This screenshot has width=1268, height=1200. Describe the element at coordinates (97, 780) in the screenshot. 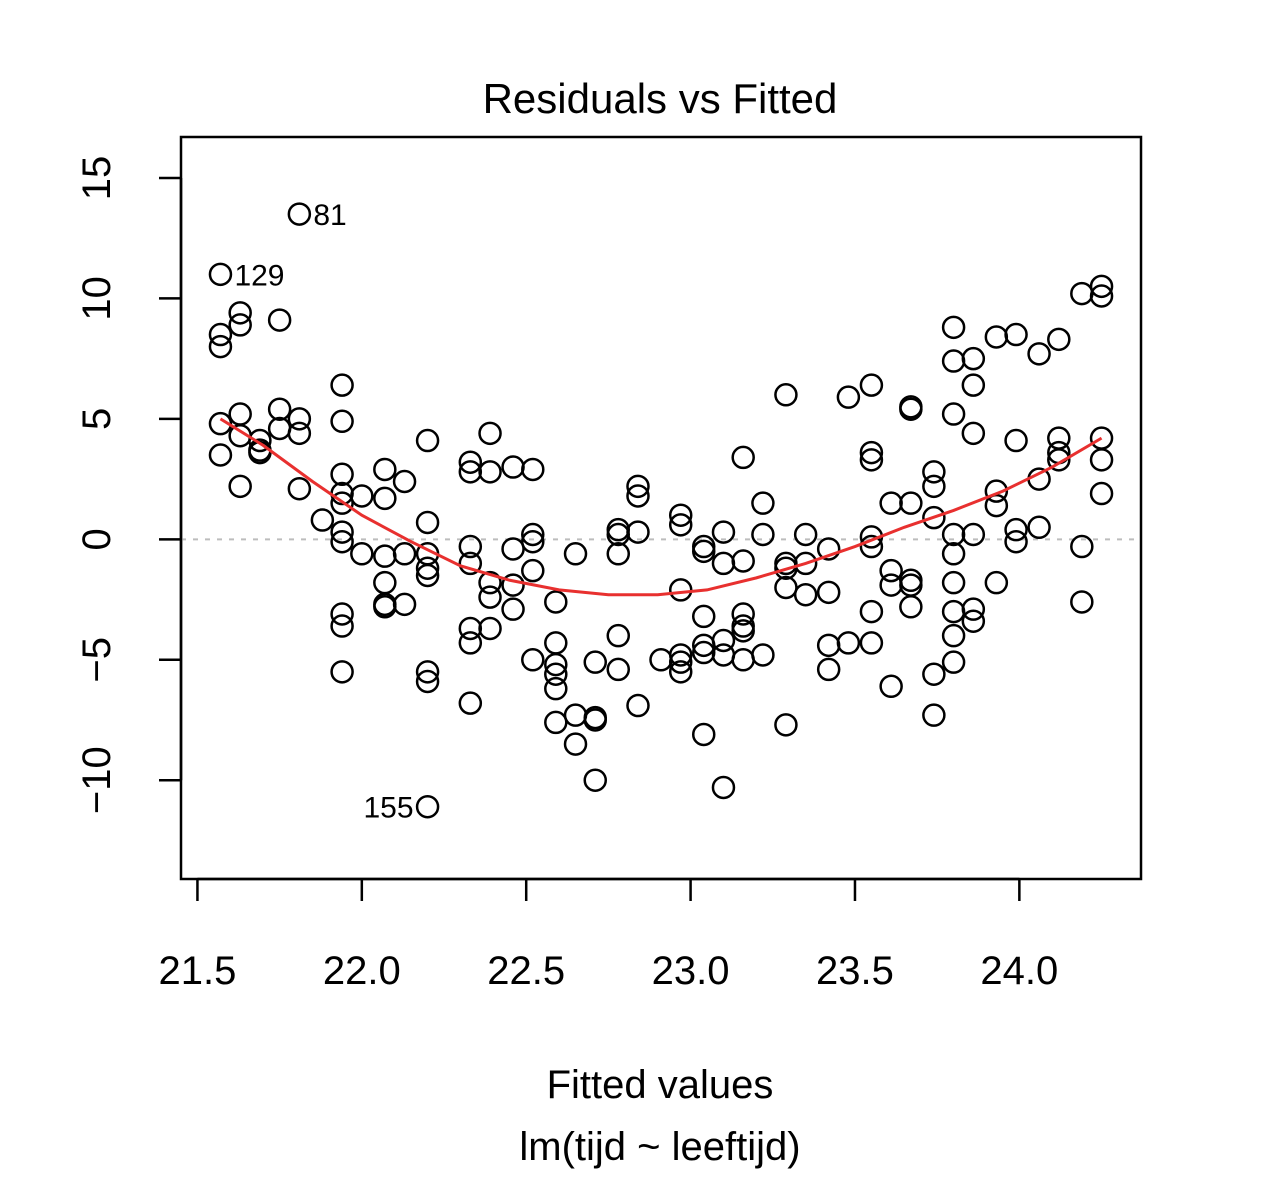

I see `y-tick-label: −10` at that location.